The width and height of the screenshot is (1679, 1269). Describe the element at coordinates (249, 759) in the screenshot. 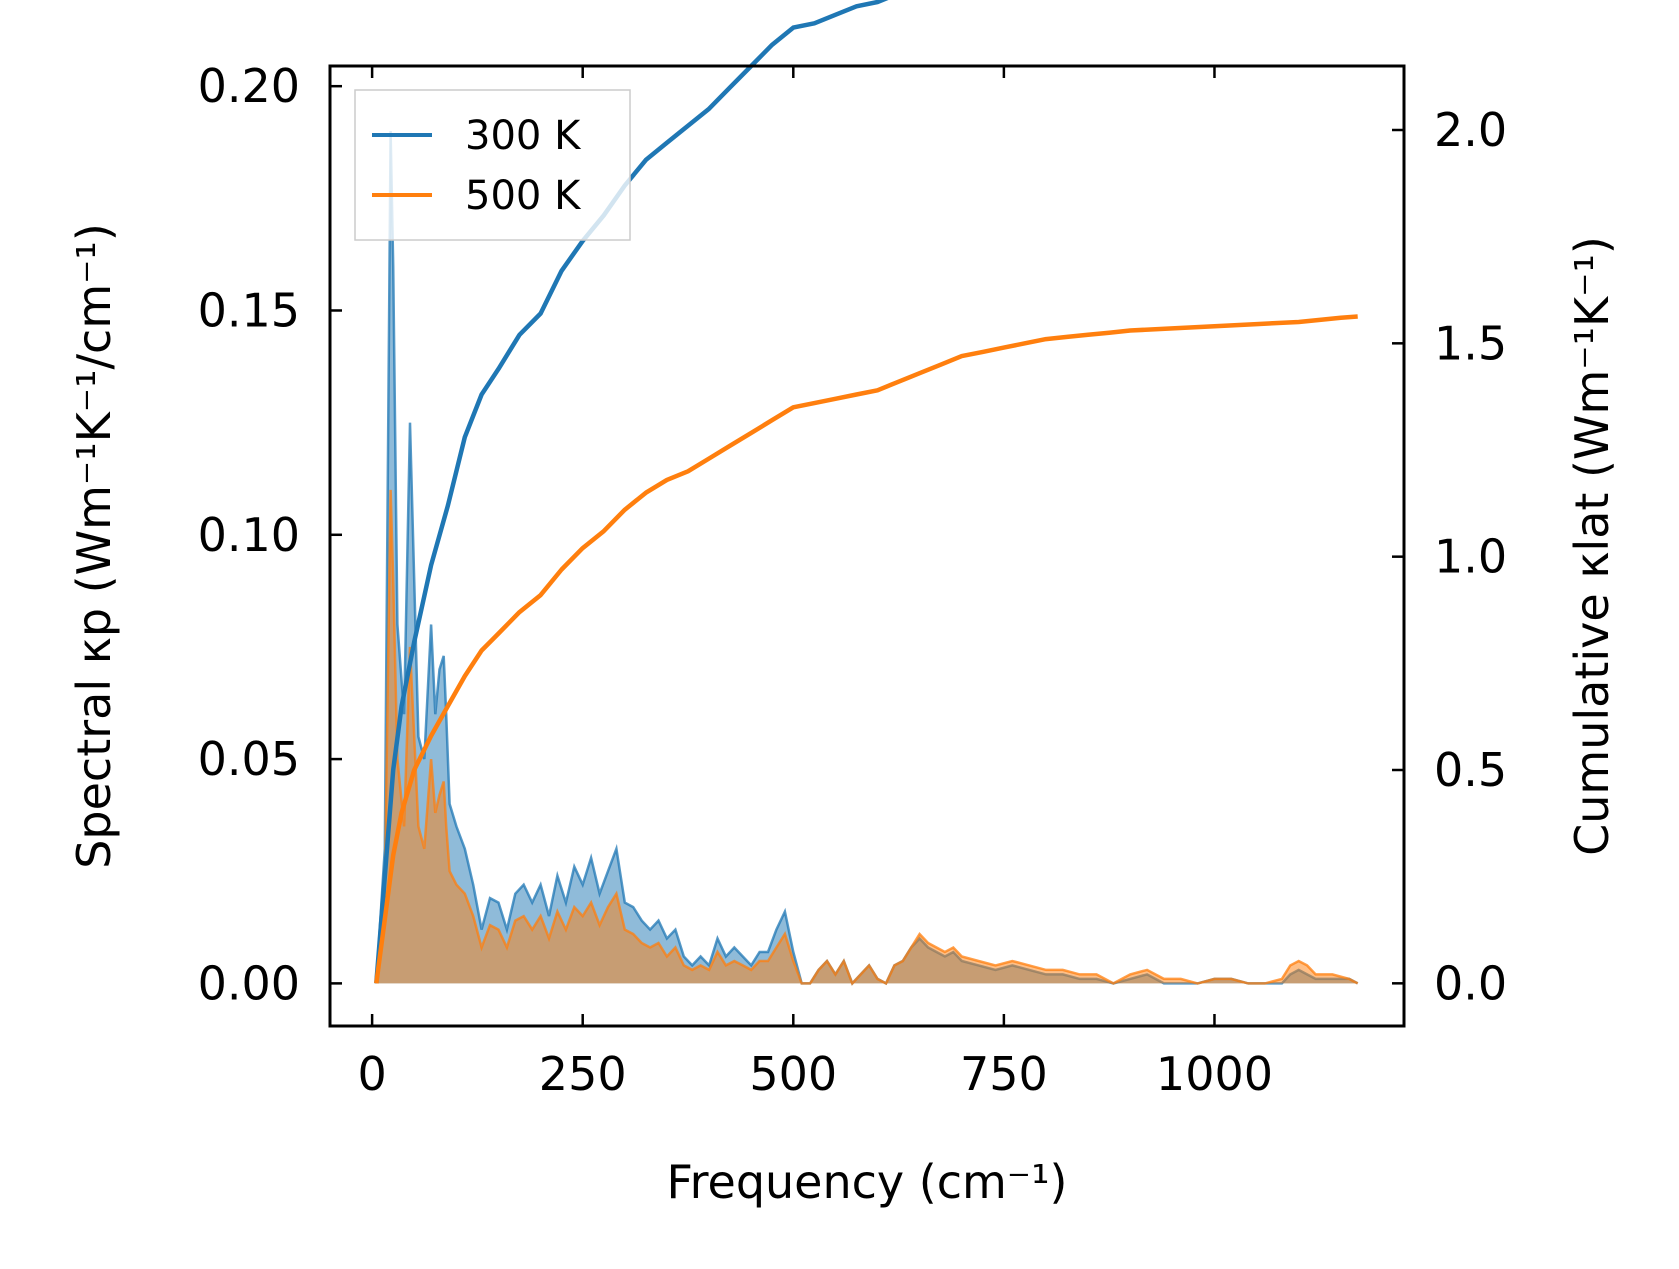

I see `y-left-tick-label-1: 0.05` at that location.